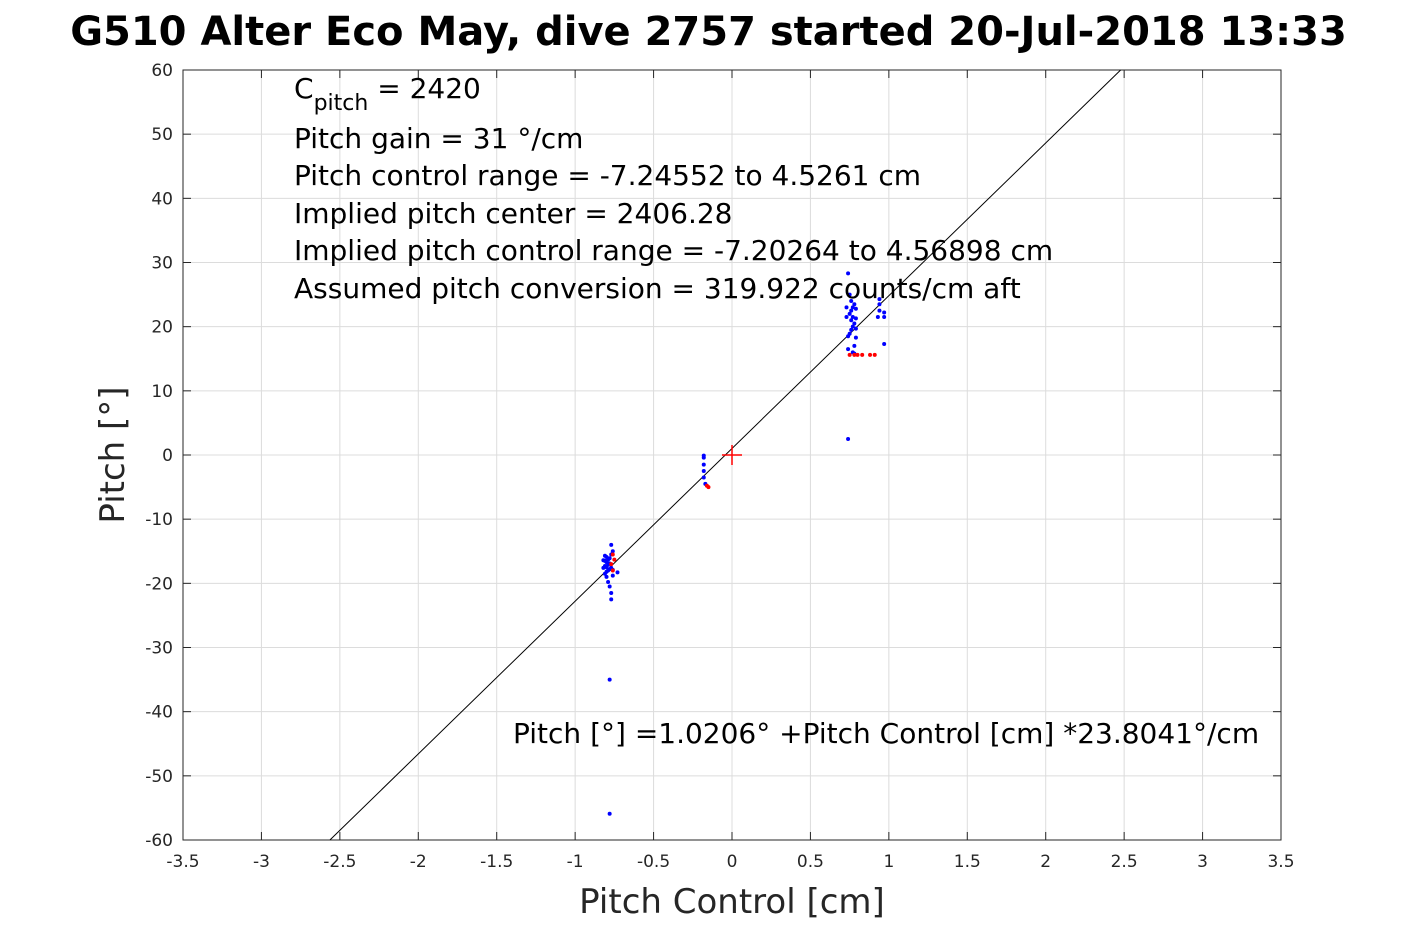 The width and height of the screenshot is (1417, 945). Describe the element at coordinates (159, 456) in the screenshot. I see `y-tick-labels: -60 -50 -40 -30 -20 -10 0 10 20 30 40 50 60` at that location.